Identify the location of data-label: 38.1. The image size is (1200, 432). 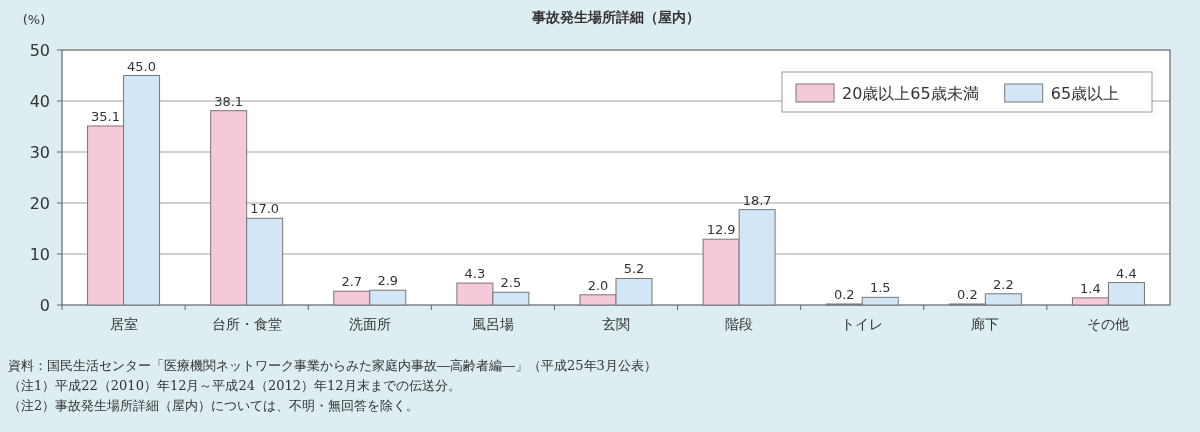
(229, 101).